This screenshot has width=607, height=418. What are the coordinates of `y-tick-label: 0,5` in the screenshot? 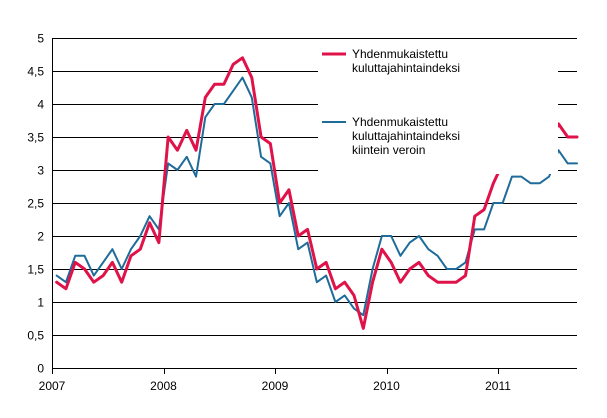 It's located at (35, 336).